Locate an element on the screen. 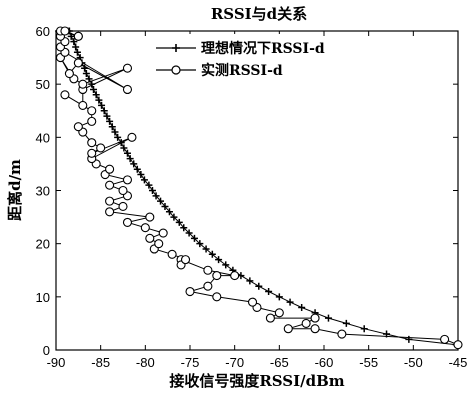 This screenshot has height=396, width=470. x-tick-label: -75 is located at coordinates (190, 362).